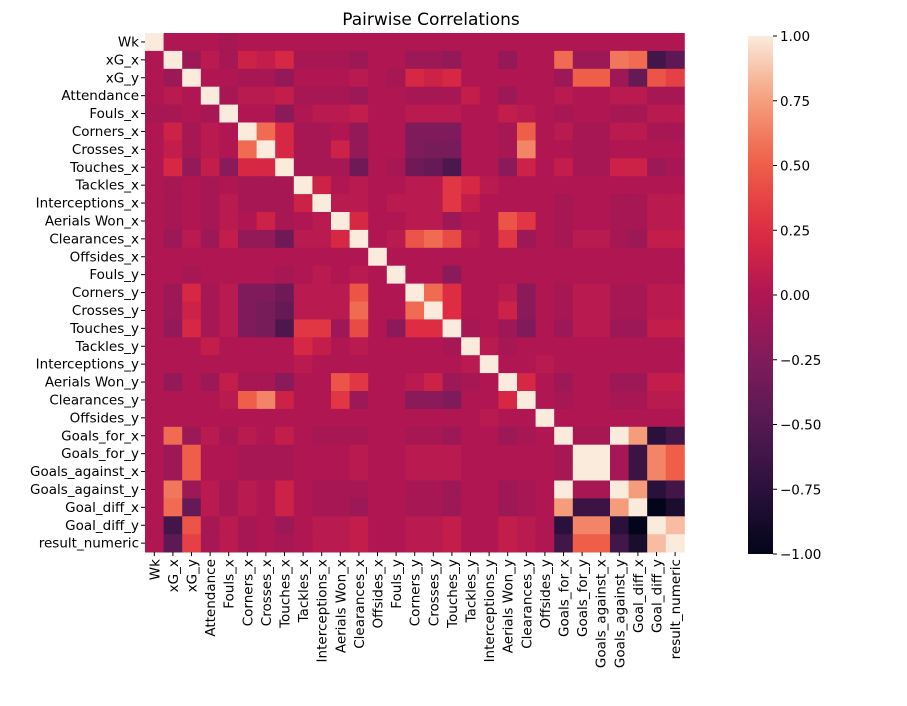  What do you see at coordinates (795, 167) in the screenshot?
I see `colorbar-tick-label: 0.50` at bounding box center [795, 167].